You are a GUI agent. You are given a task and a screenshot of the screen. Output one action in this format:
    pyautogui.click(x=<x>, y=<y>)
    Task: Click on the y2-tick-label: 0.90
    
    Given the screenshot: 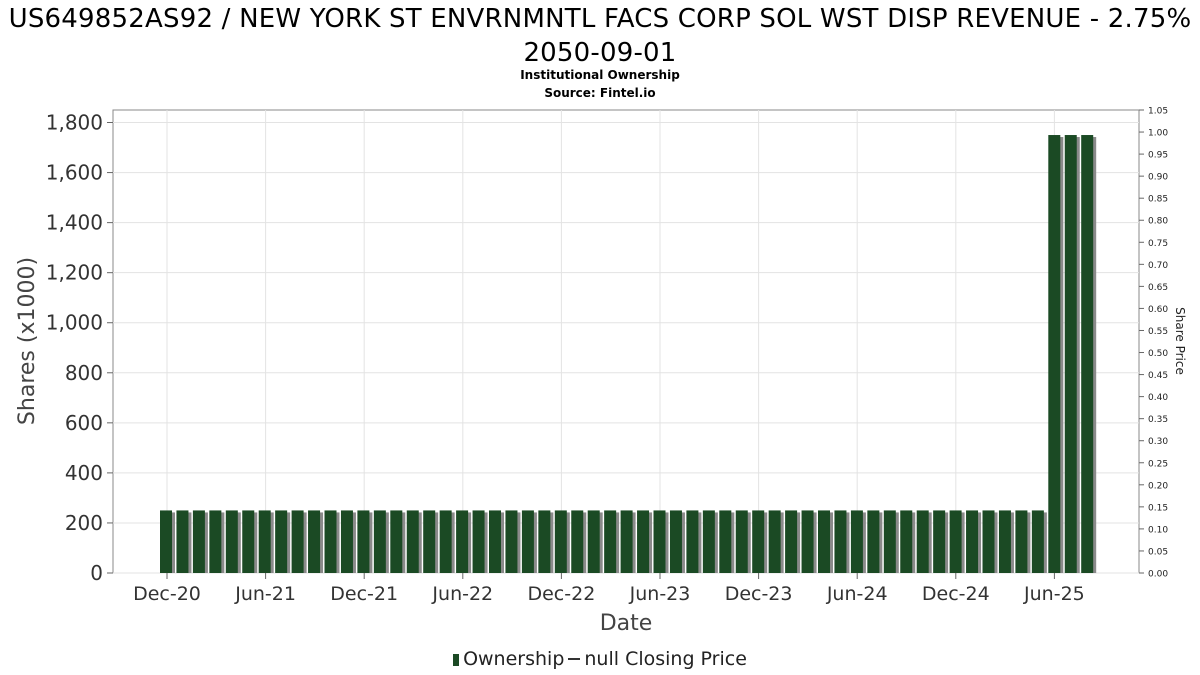 What is the action you would take?
    pyautogui.click(x=1158, y=178)
    